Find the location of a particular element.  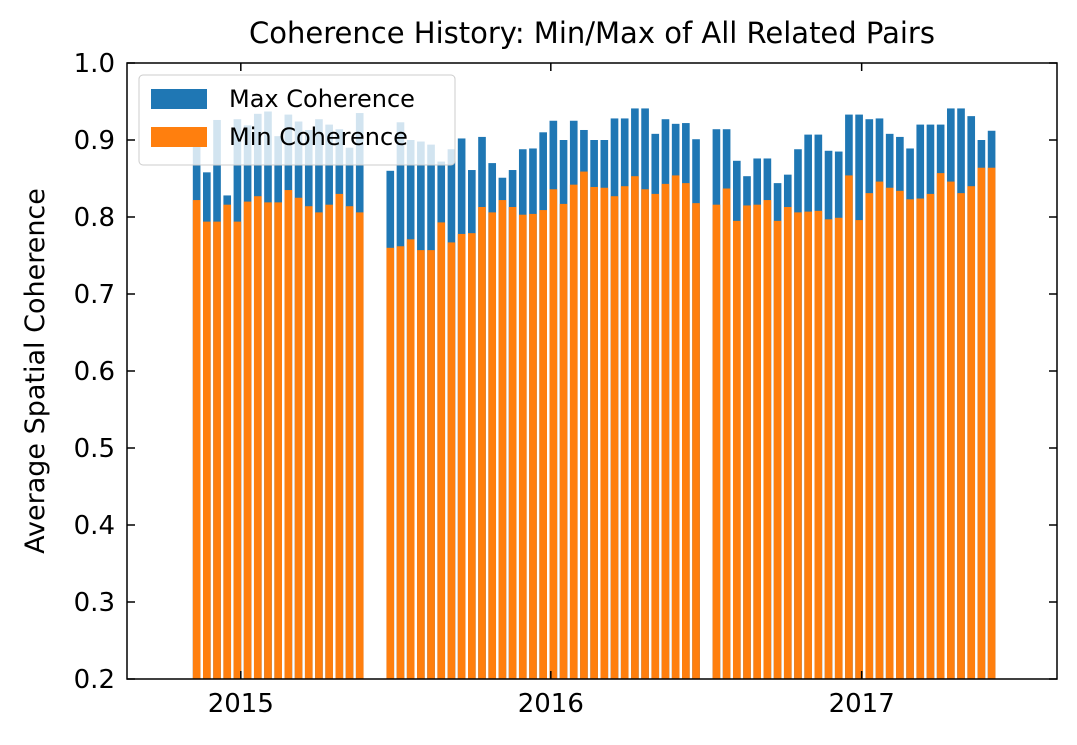

legend-swatch-max is located at coordinates (179, 99).